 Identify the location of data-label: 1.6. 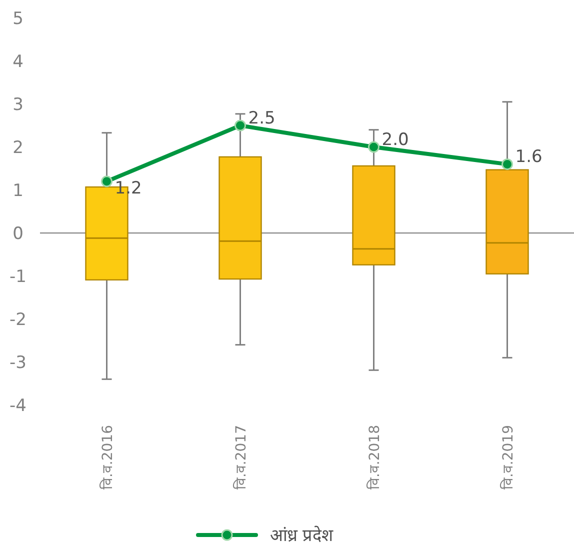
(528, 157).